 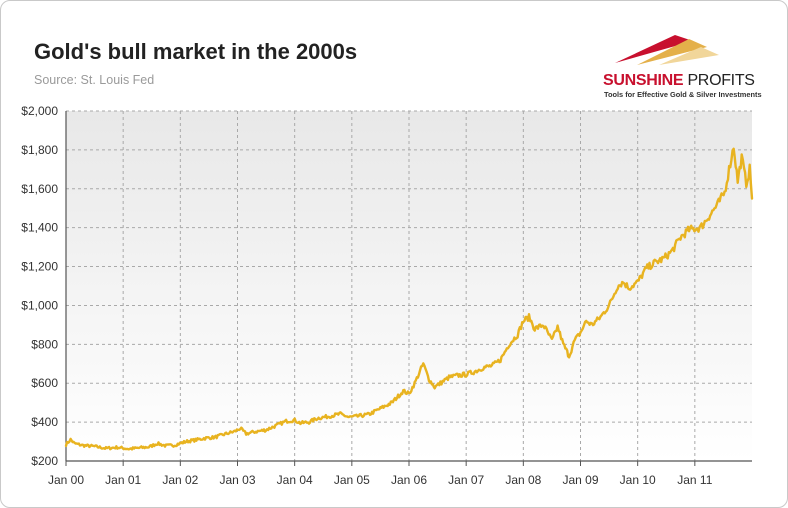 I want to click on y-tick-label: $800, so click(x=44, y=344).